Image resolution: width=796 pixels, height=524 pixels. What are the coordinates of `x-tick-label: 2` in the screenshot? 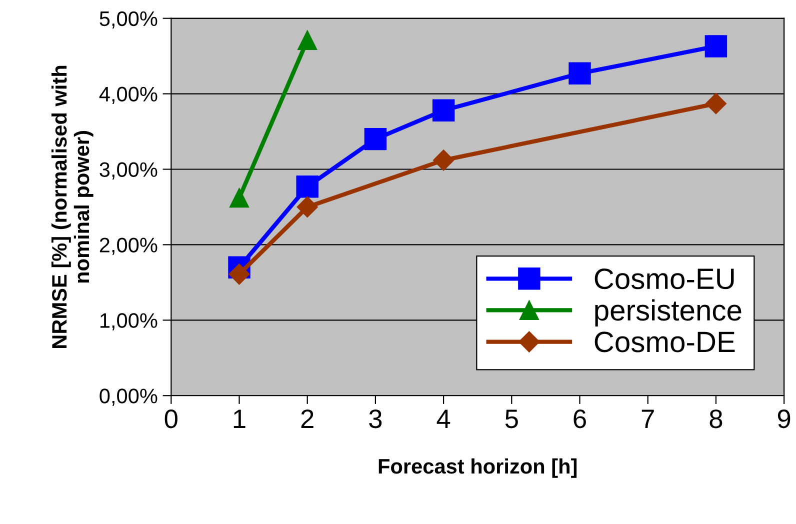 It's located at (307, 419).